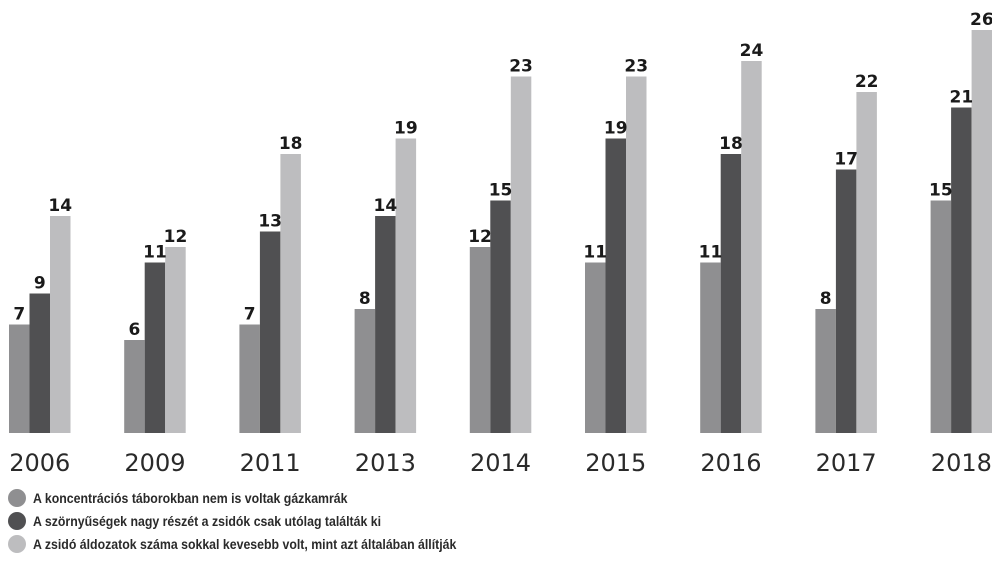  I want to click on value-label-2011-series-2: 13, so click(270, 222).